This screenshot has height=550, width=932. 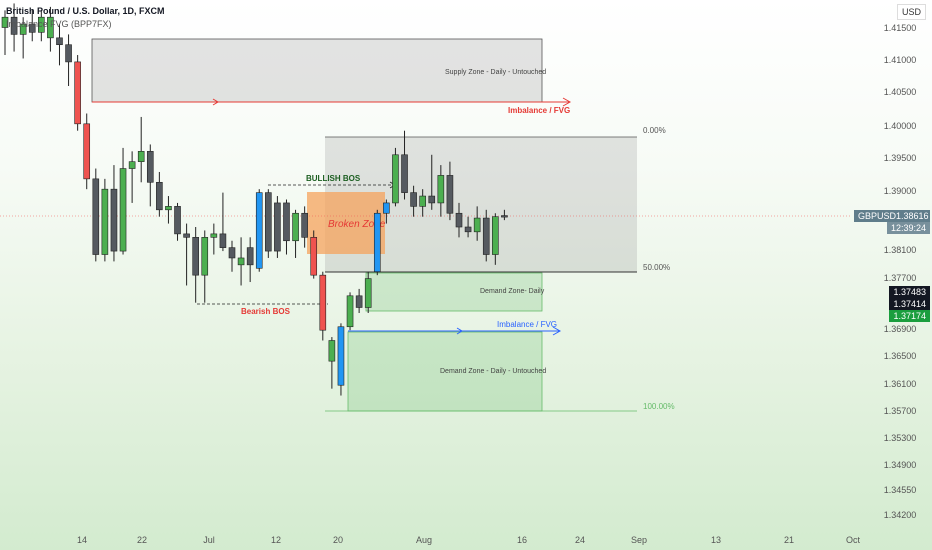 What do you see at coordinates (522, 540) in the screenshot?
I see `x-tick-label: 16` at bounding box center [522, 540].